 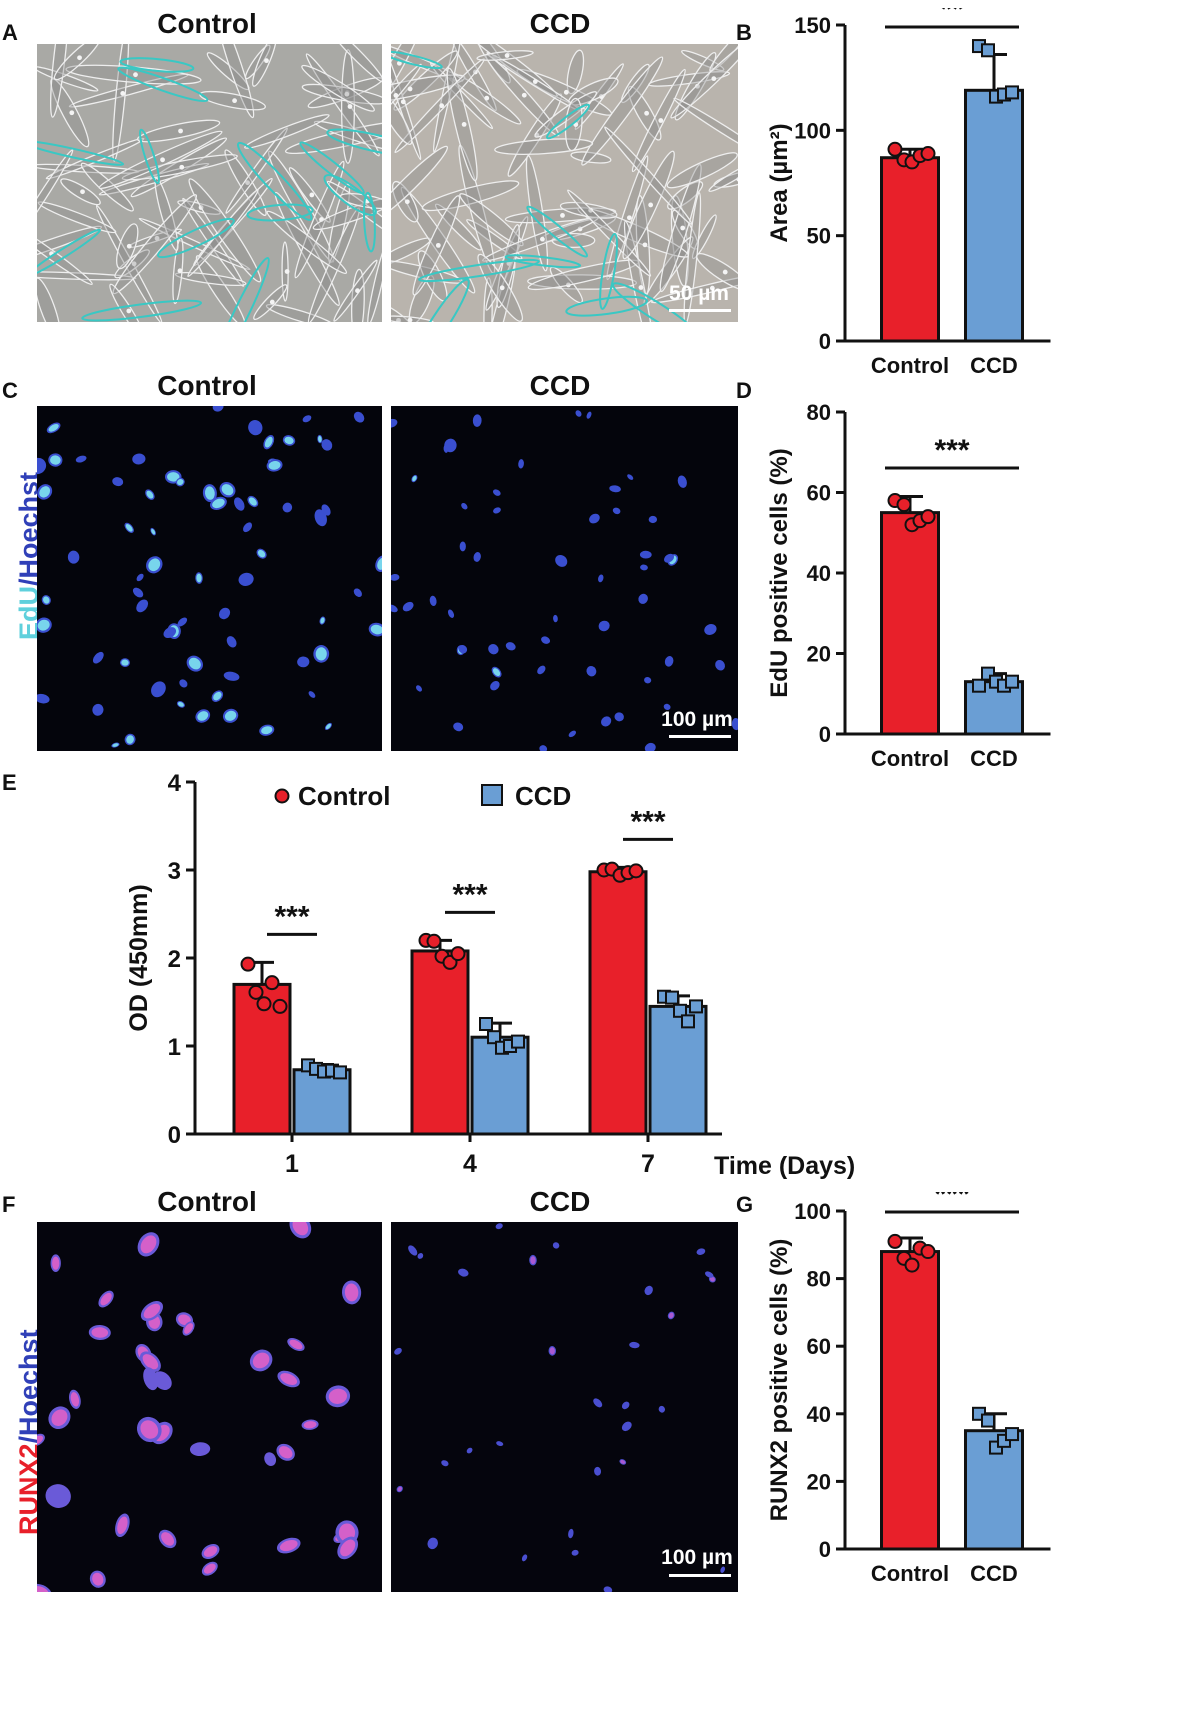 I want to click on bar-control, so click(x=440, y=1042).